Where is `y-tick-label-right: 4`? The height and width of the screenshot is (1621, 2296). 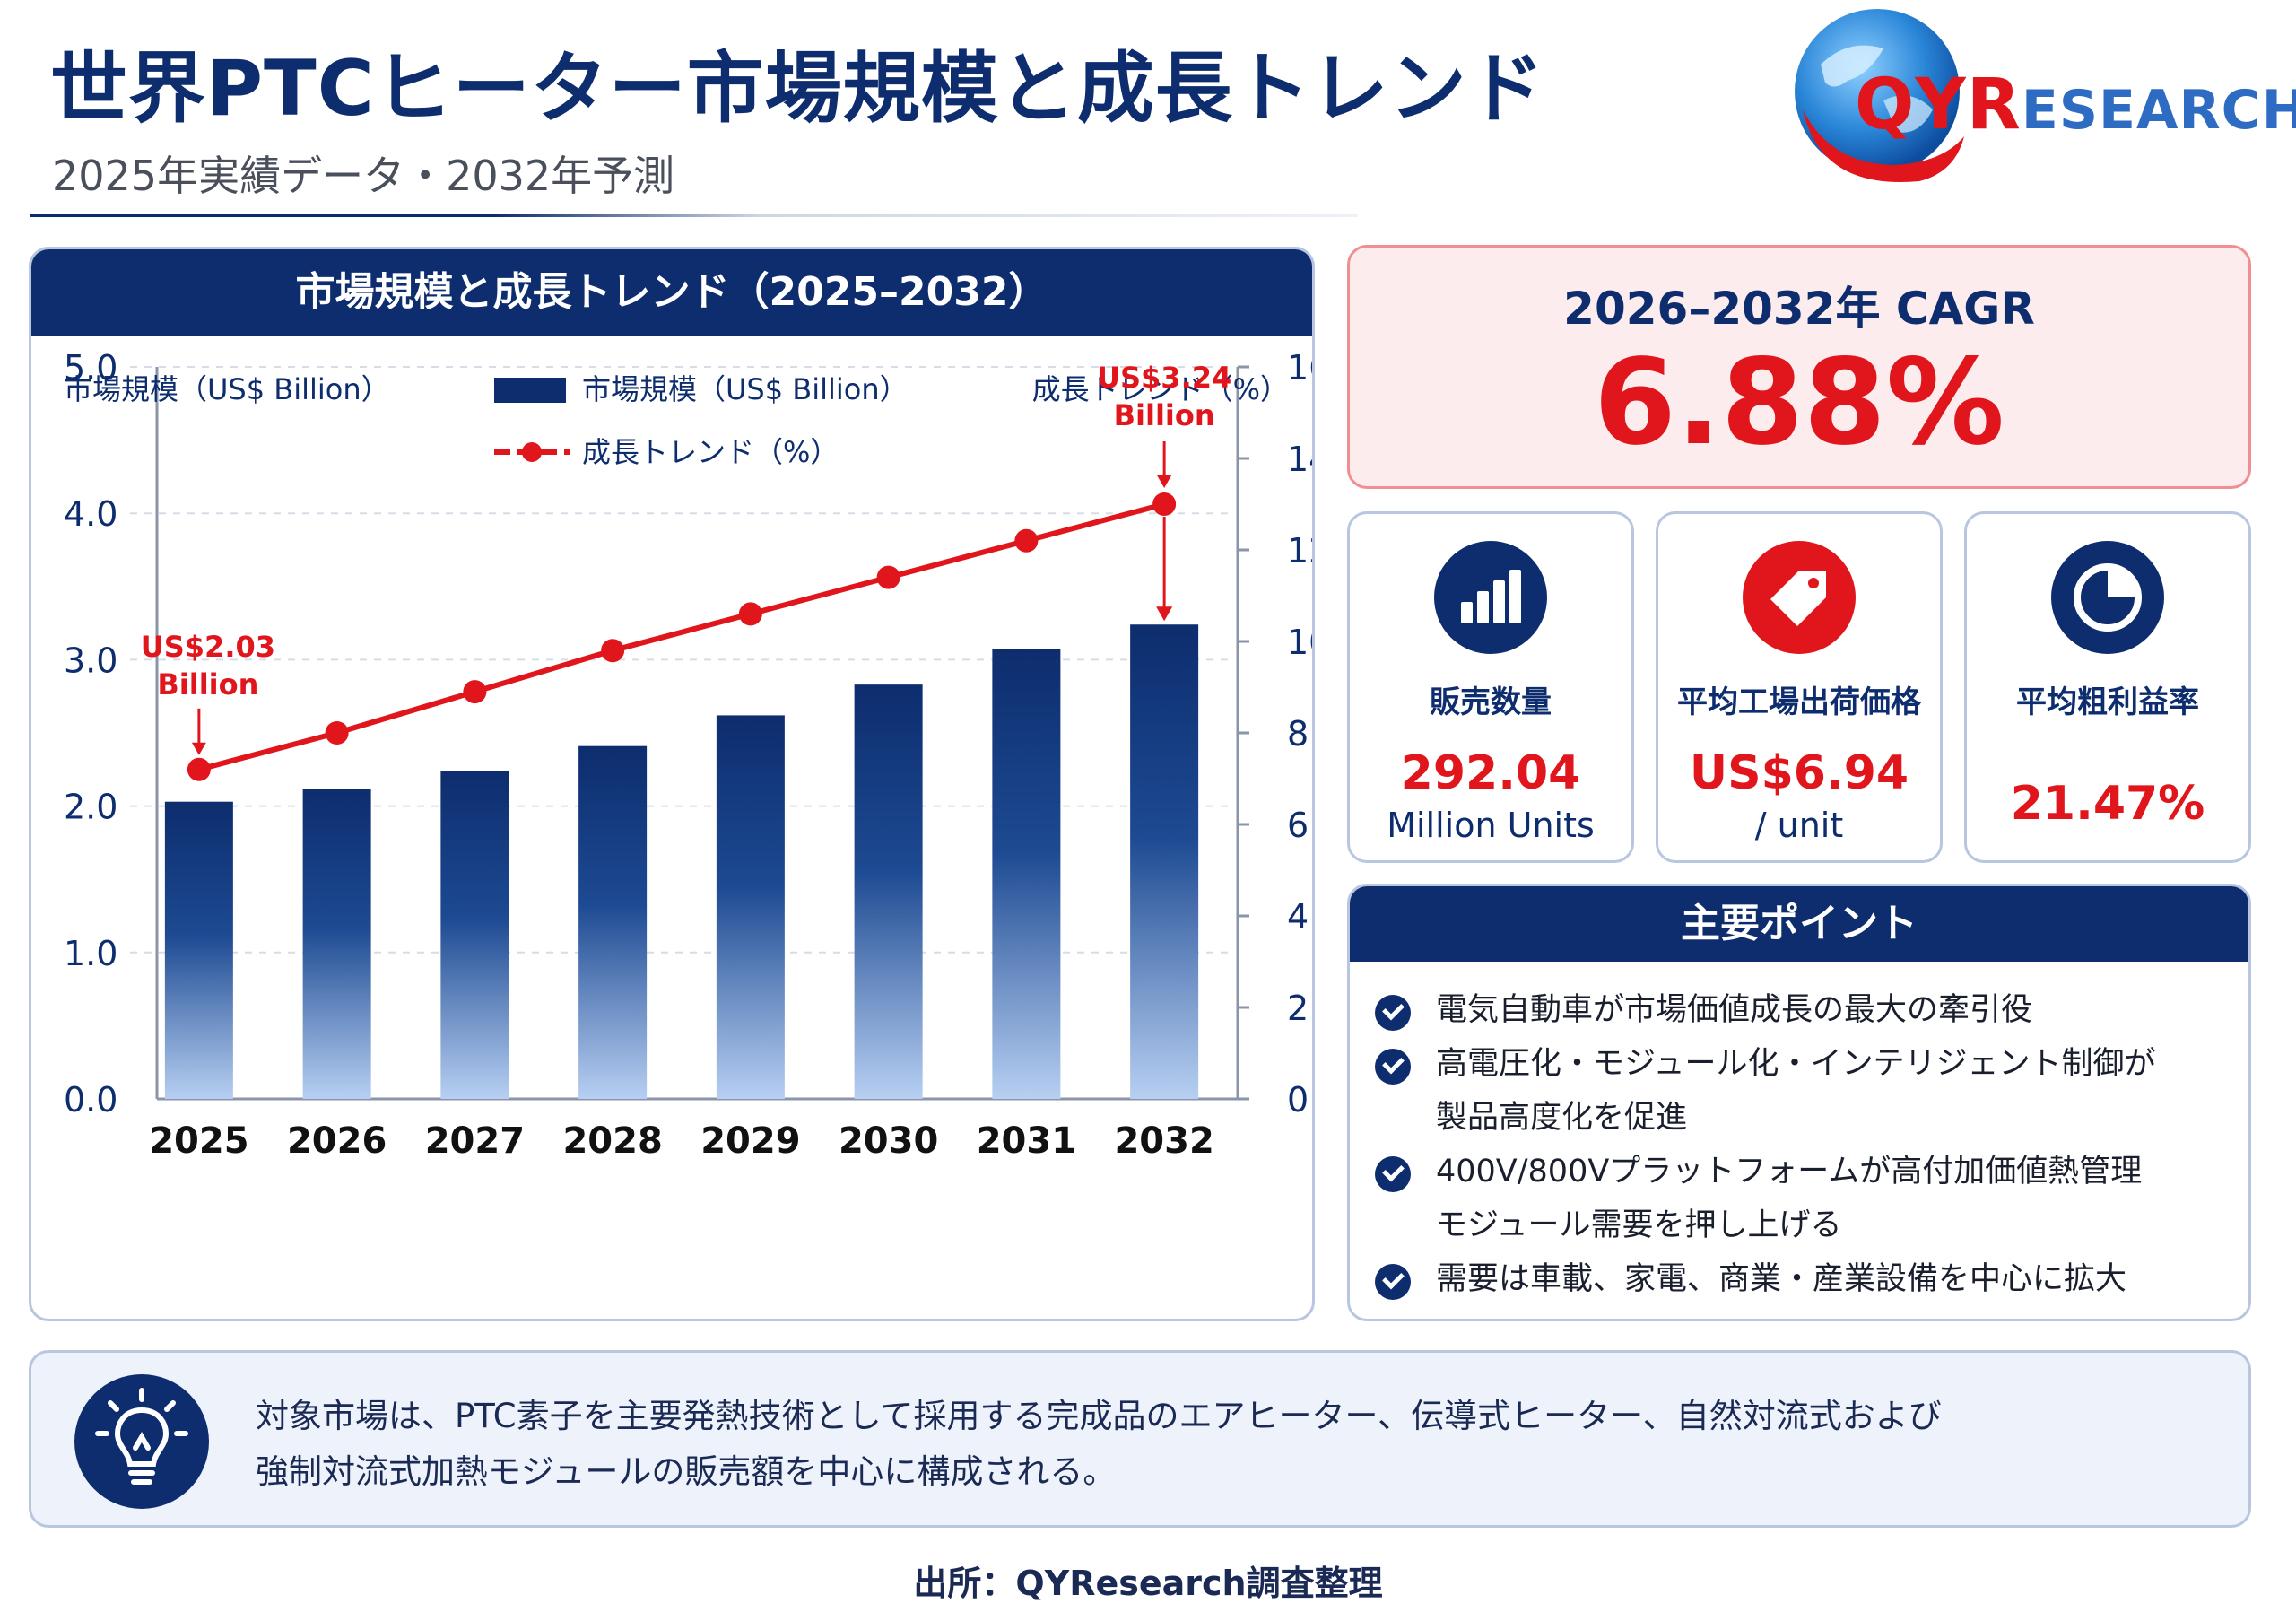 y-tick-label-right: 4 is located at coordinates (1298, 917).